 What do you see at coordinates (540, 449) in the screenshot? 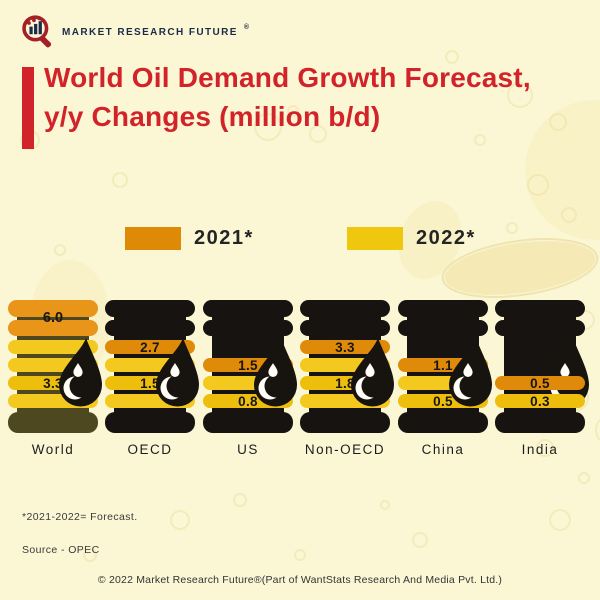
I see `category-label-india: India` at bounding box center [540, 449].